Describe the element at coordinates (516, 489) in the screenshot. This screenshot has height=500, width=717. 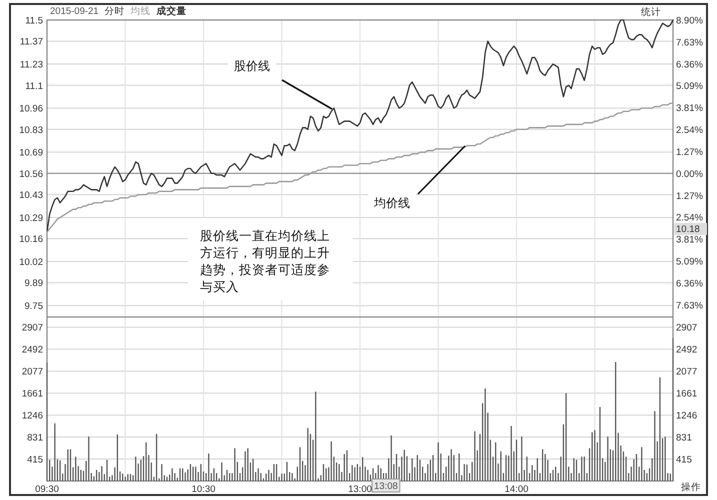
I see `x-tick-label: 14:00` at that location.